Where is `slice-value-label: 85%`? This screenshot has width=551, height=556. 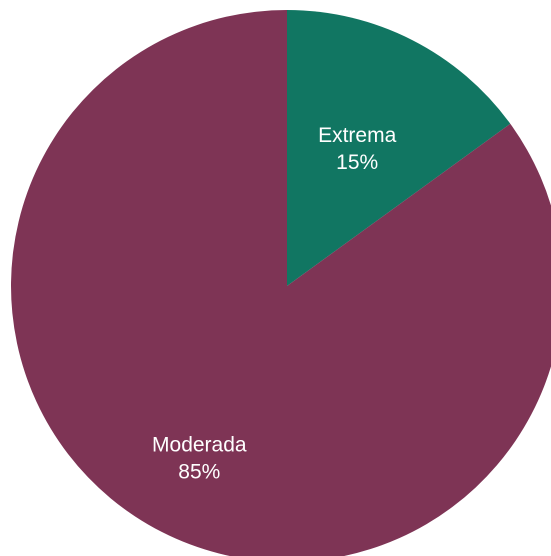 slice-value-label: 85% is located at coordinates (199, 472).